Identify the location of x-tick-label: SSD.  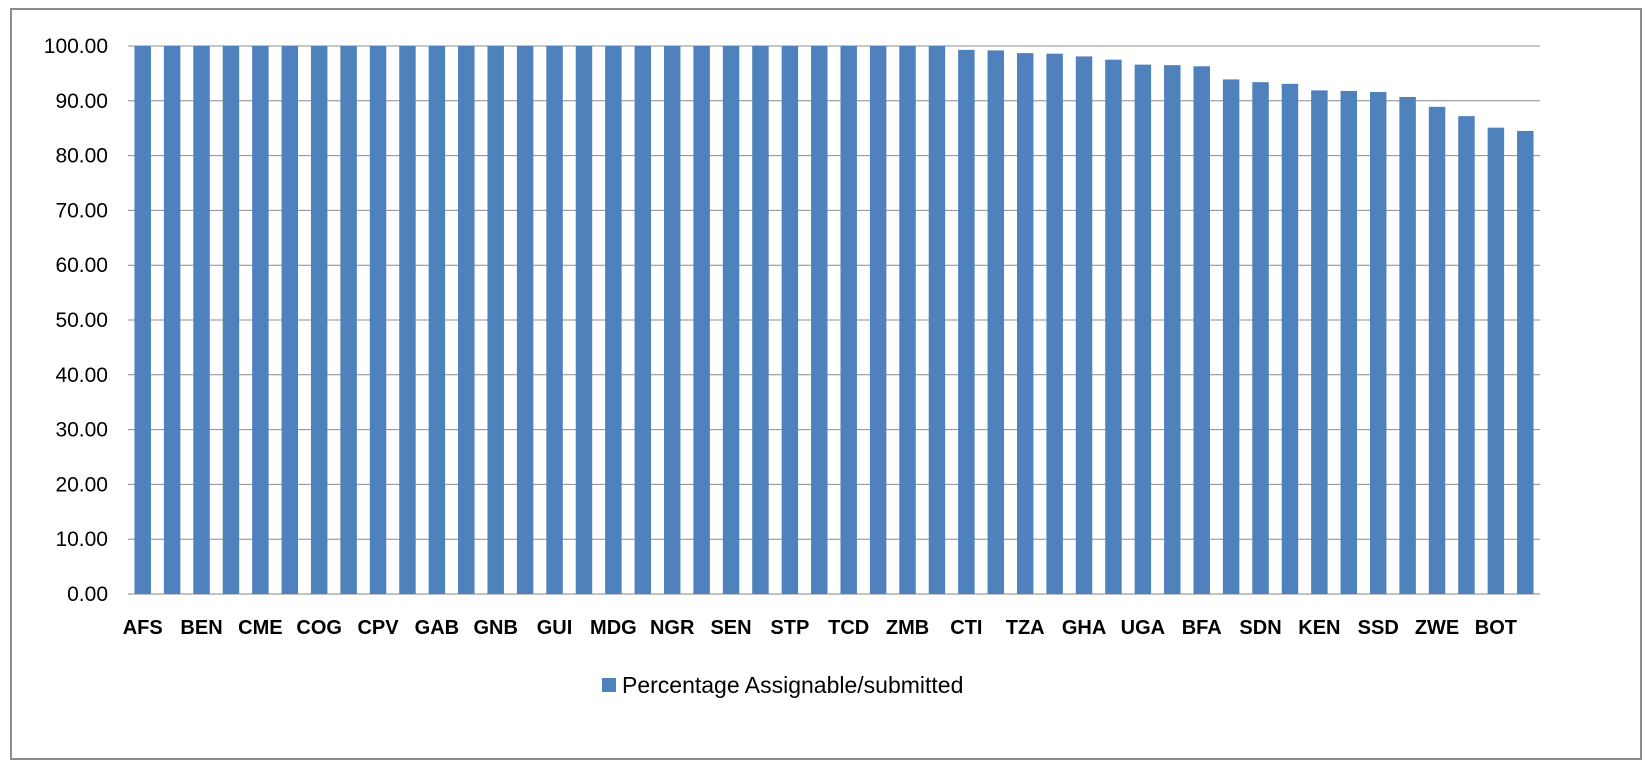
(1378, 628).